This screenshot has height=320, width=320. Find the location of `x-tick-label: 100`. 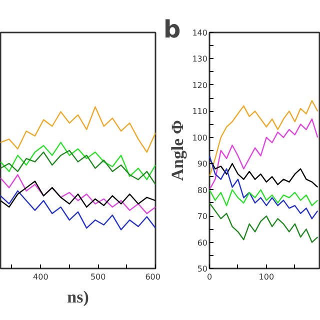

x-tick-label: 100 is located at coordinates (266, 277).